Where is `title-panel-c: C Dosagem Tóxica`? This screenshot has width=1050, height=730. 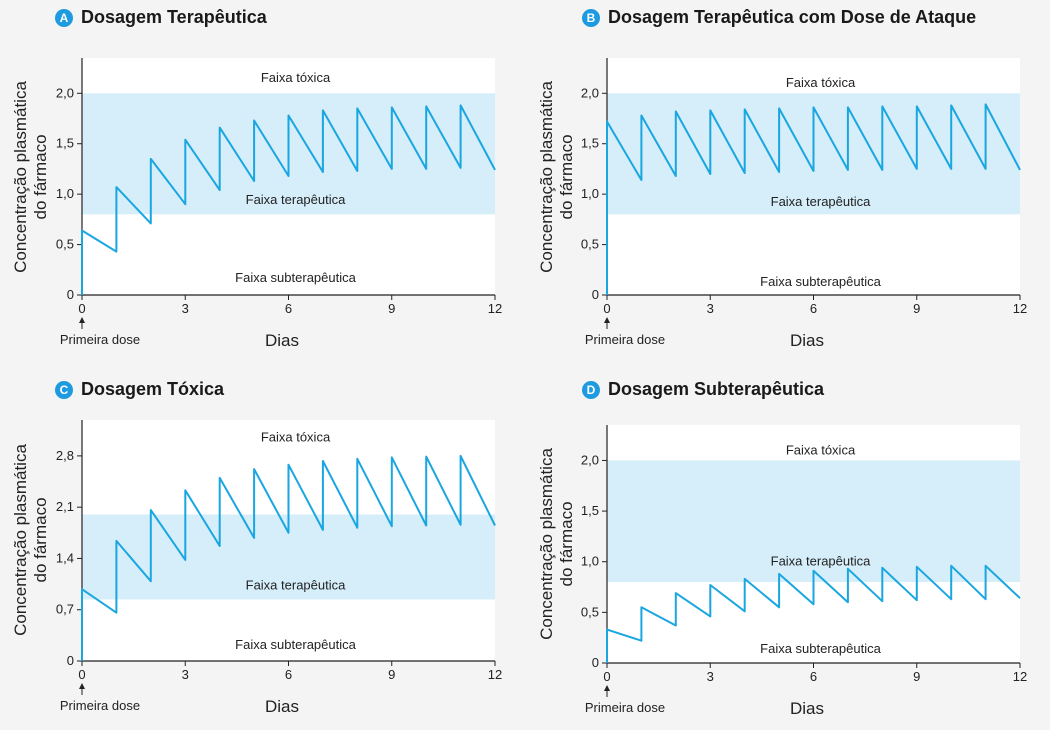 title-panel-c: C Dosagem Tóxica is located at coordinates (139, 389).